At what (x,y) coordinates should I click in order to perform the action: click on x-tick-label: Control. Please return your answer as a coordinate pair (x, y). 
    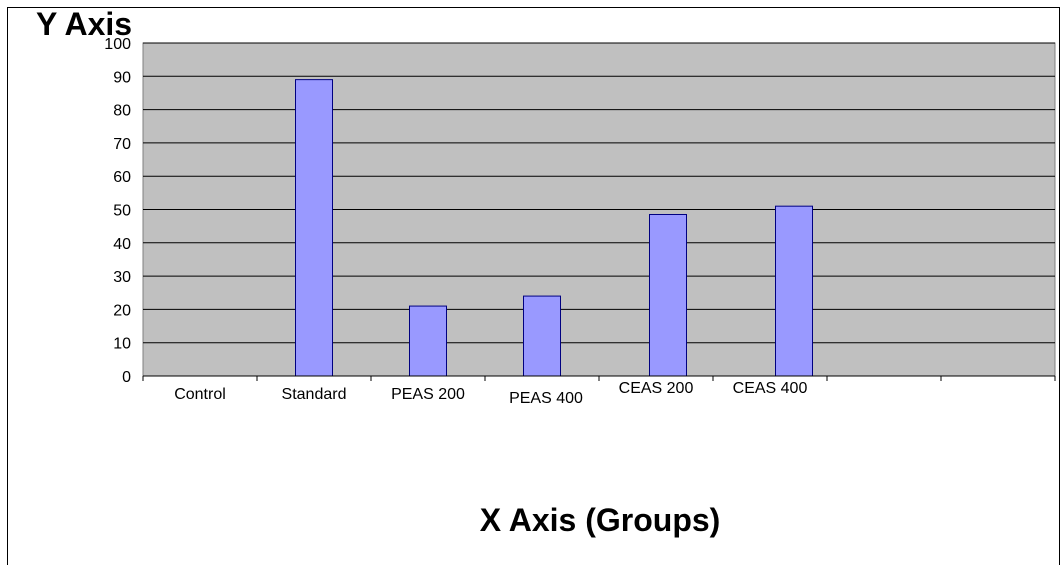
    Looking at the image, I should click on (200, 394).